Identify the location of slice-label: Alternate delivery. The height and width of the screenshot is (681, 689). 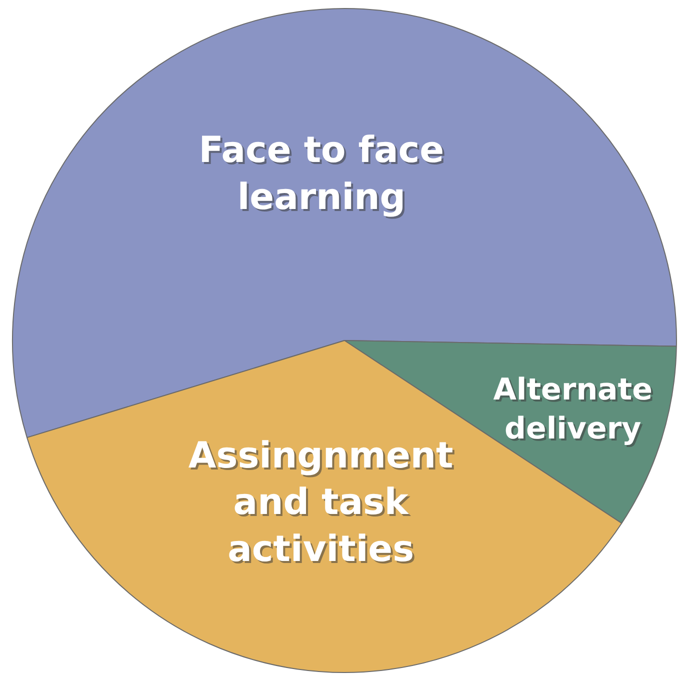
(572, 410).